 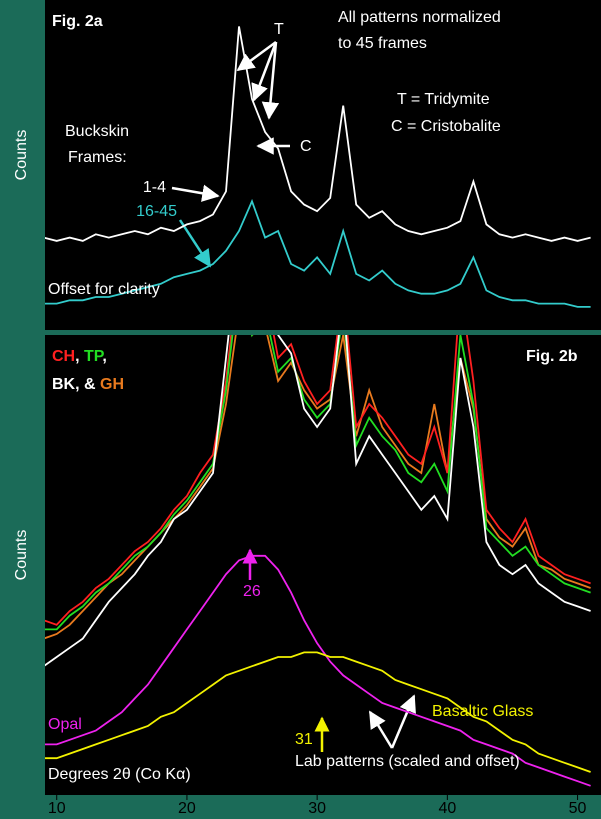 I want to click on x-tick-label: 40, so click(x=447, y=808).